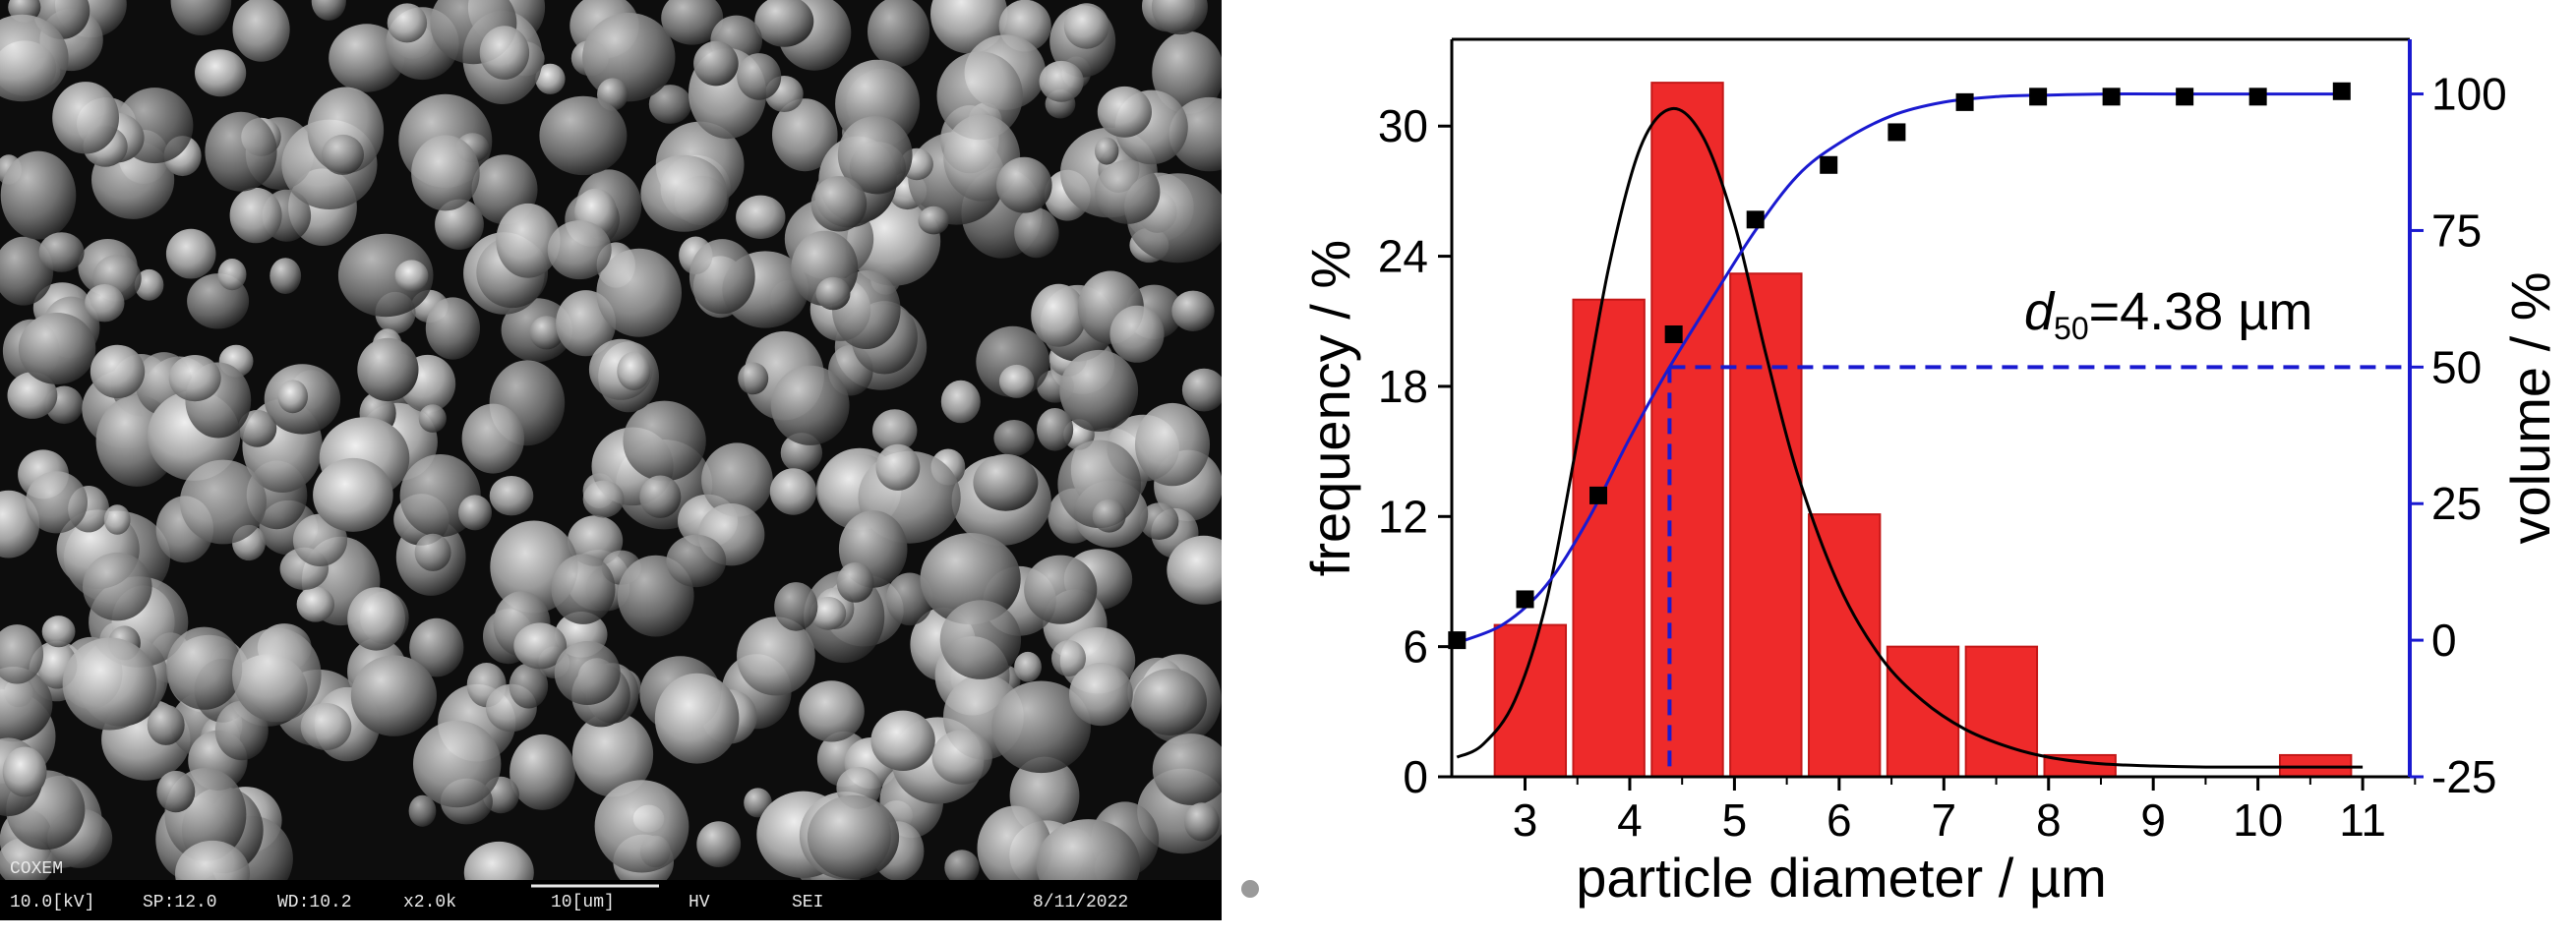 Image resolution: width=2576 pixels, height=940 pixels. I want to click on y-tick-label: 24, so click(1403, 256).